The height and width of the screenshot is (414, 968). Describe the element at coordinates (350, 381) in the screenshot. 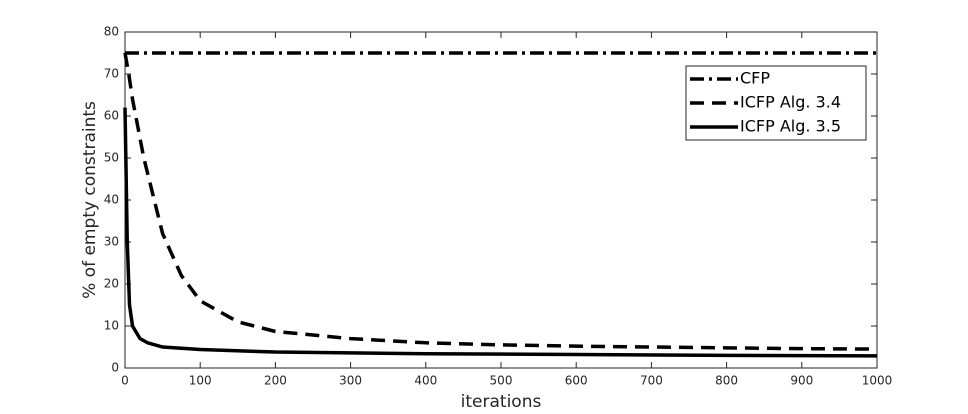

I see `x-tick-label: 300` at that location.